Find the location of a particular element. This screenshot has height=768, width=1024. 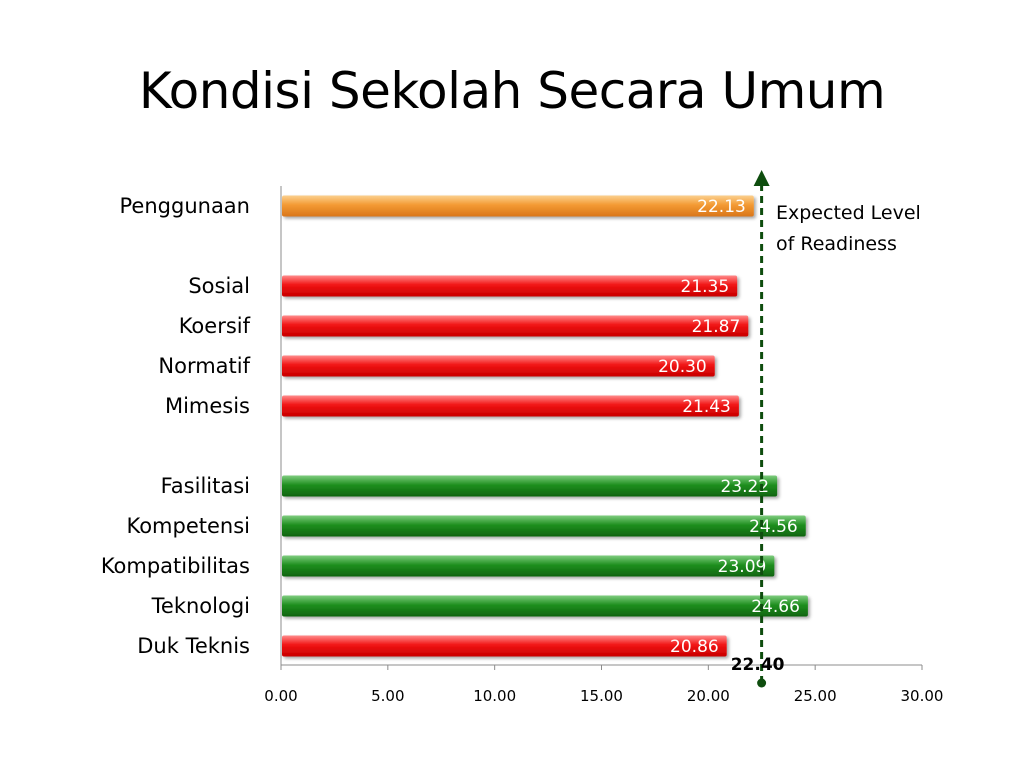

value-label: 24.56 is located at coordinates (773, 527).